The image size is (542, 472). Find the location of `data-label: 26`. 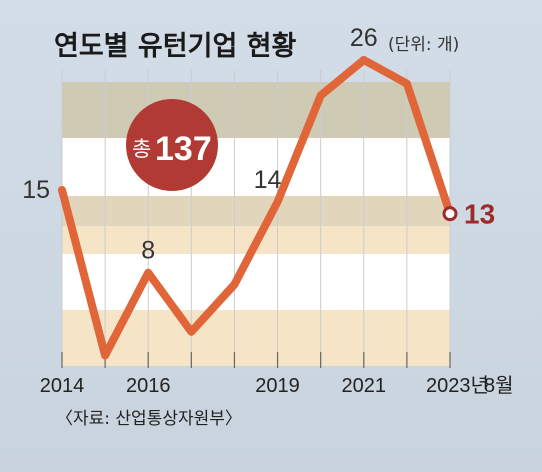

data-label: 26 is located at coordinates (364, 38).